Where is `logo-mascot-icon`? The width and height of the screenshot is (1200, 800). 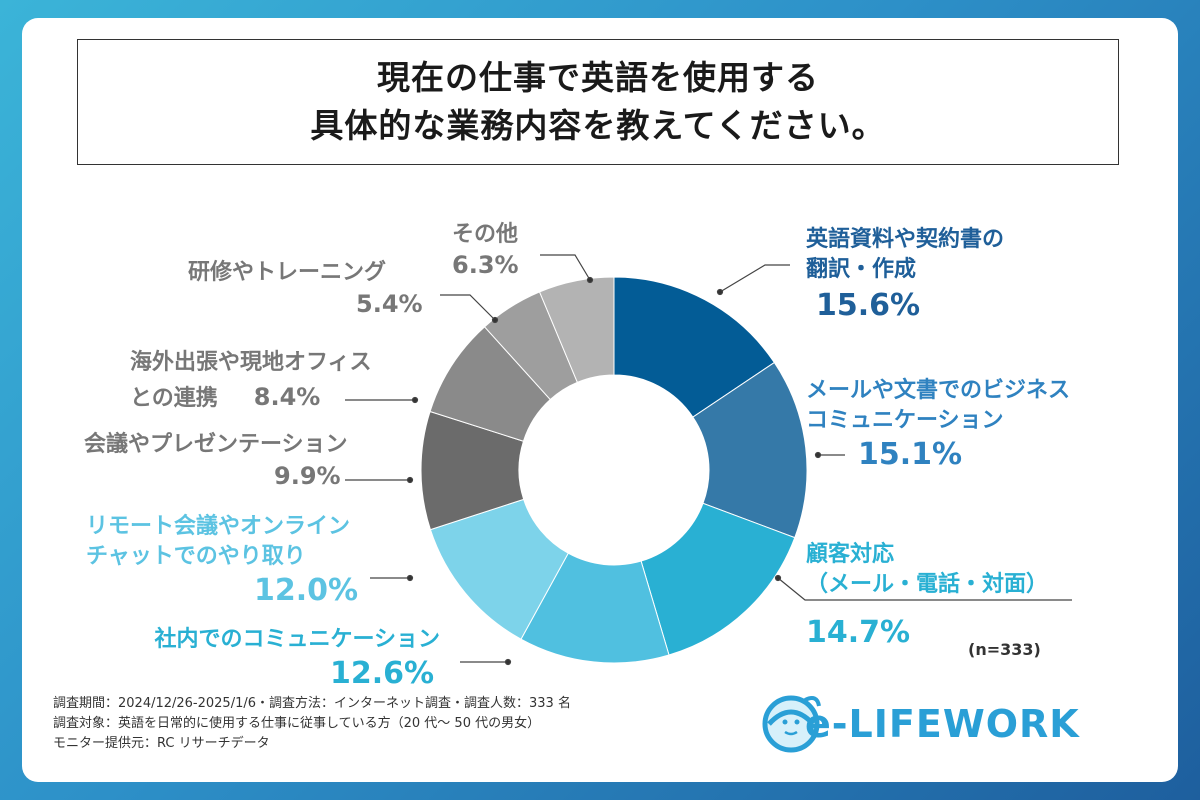
logo-mascot-icon is located at coordinates (791, 724).